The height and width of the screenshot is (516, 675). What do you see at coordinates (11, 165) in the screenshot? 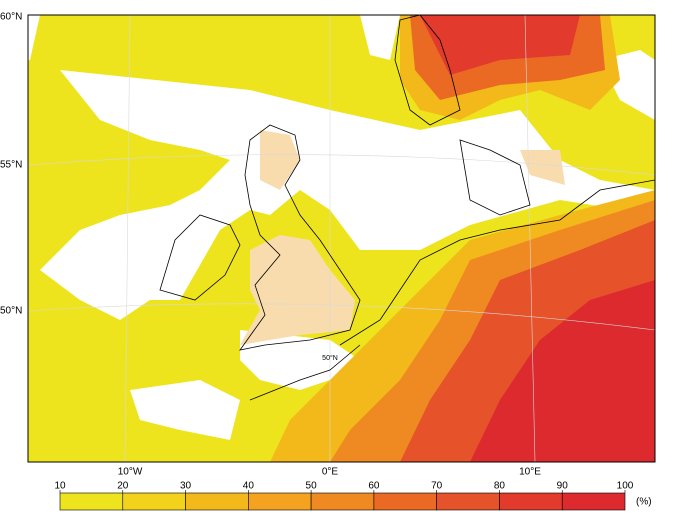
I see `lat-label: 55°N` at bounding box center [11, 165].